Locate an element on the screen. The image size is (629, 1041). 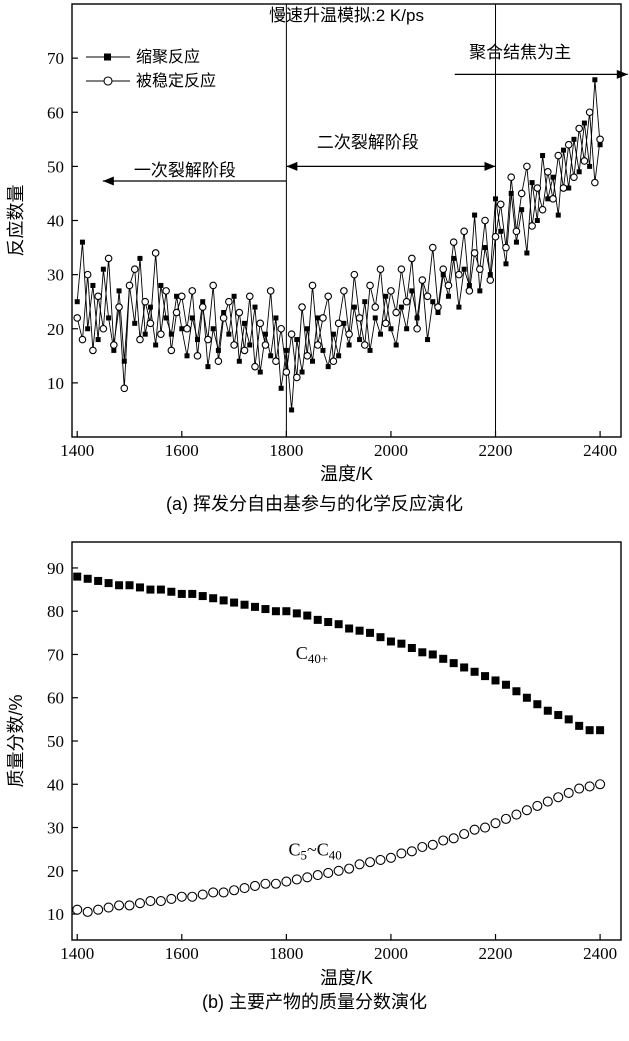
y-tick-label: 30 is located at coordinates (55, 828).